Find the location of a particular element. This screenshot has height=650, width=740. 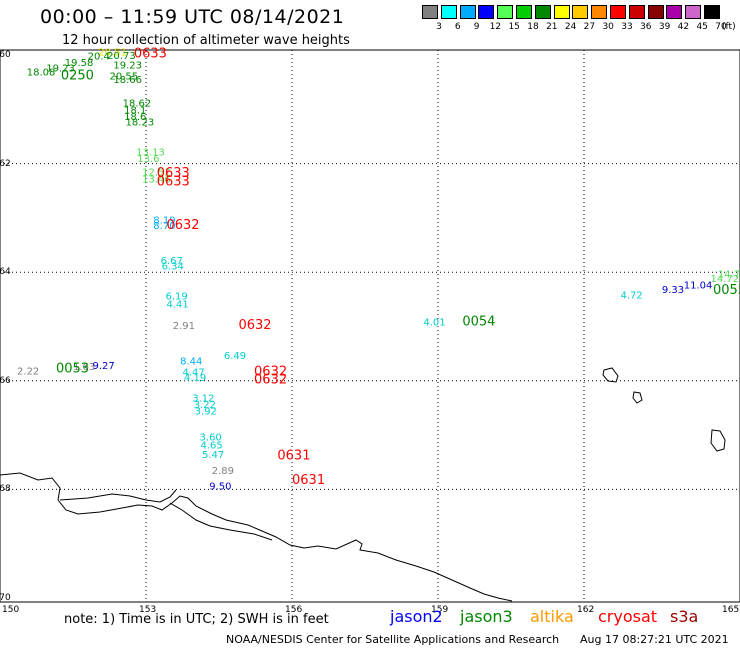

wave-height-value: 3.92 is located at coordinates (206, 411).